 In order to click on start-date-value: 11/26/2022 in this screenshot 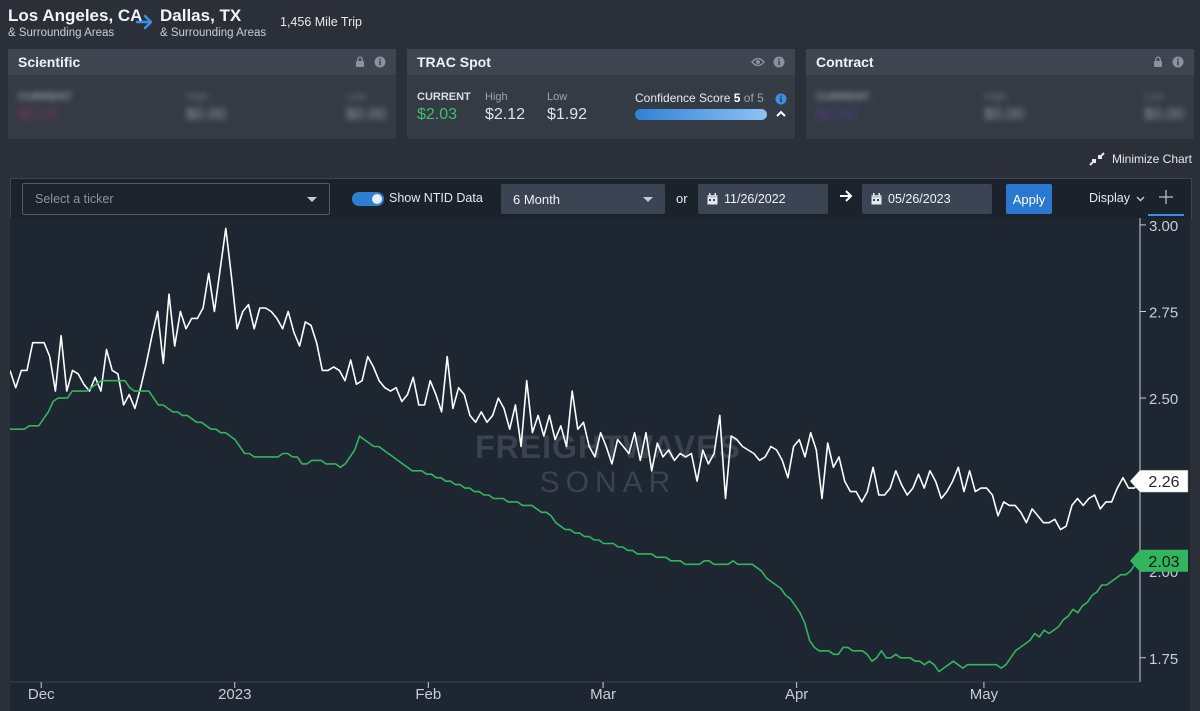, I will do `click(755, 199)`.